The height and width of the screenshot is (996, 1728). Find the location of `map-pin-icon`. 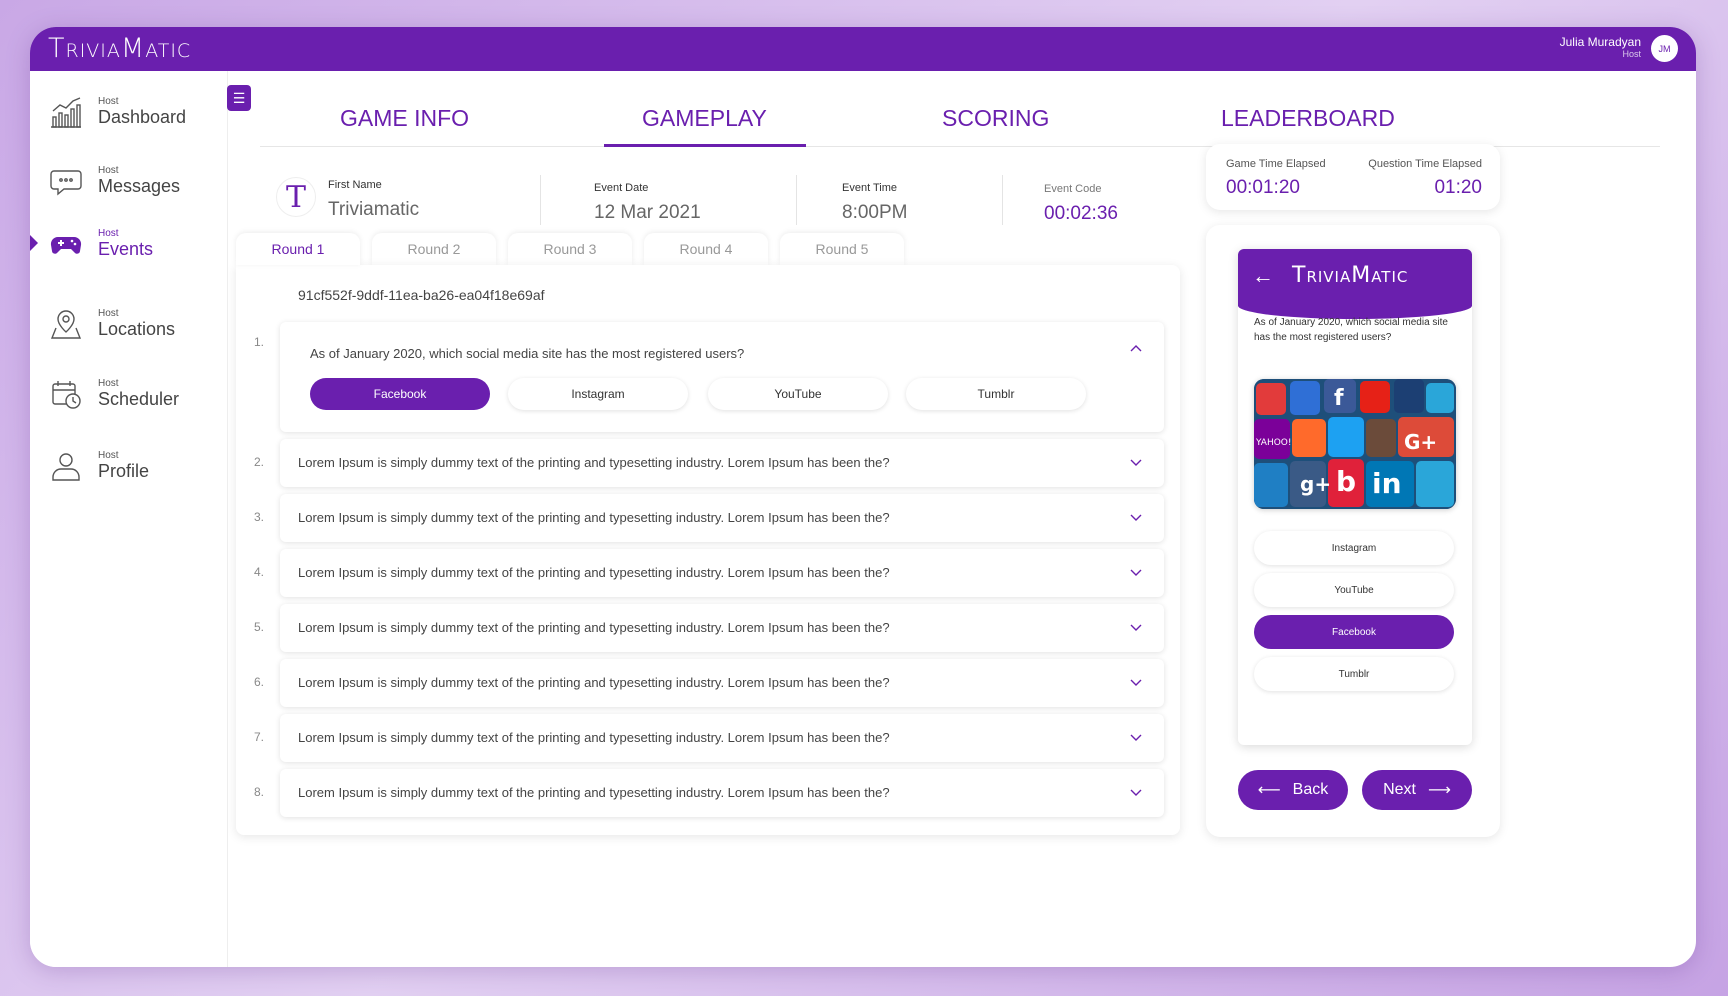

map-pin-icon is located at coordinates (66, 324).